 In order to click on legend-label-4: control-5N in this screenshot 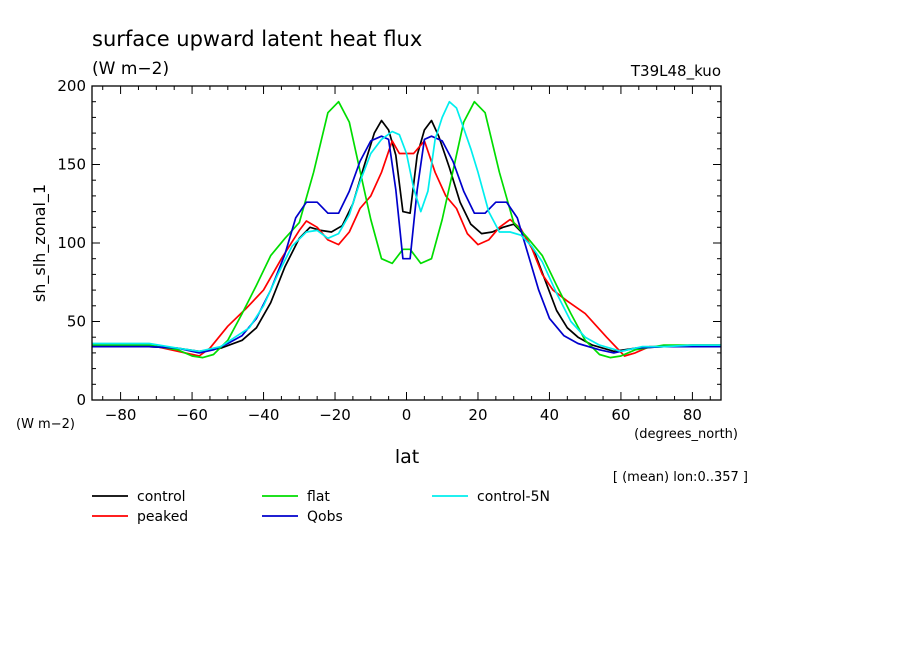, I will do `click(513, 497)`.